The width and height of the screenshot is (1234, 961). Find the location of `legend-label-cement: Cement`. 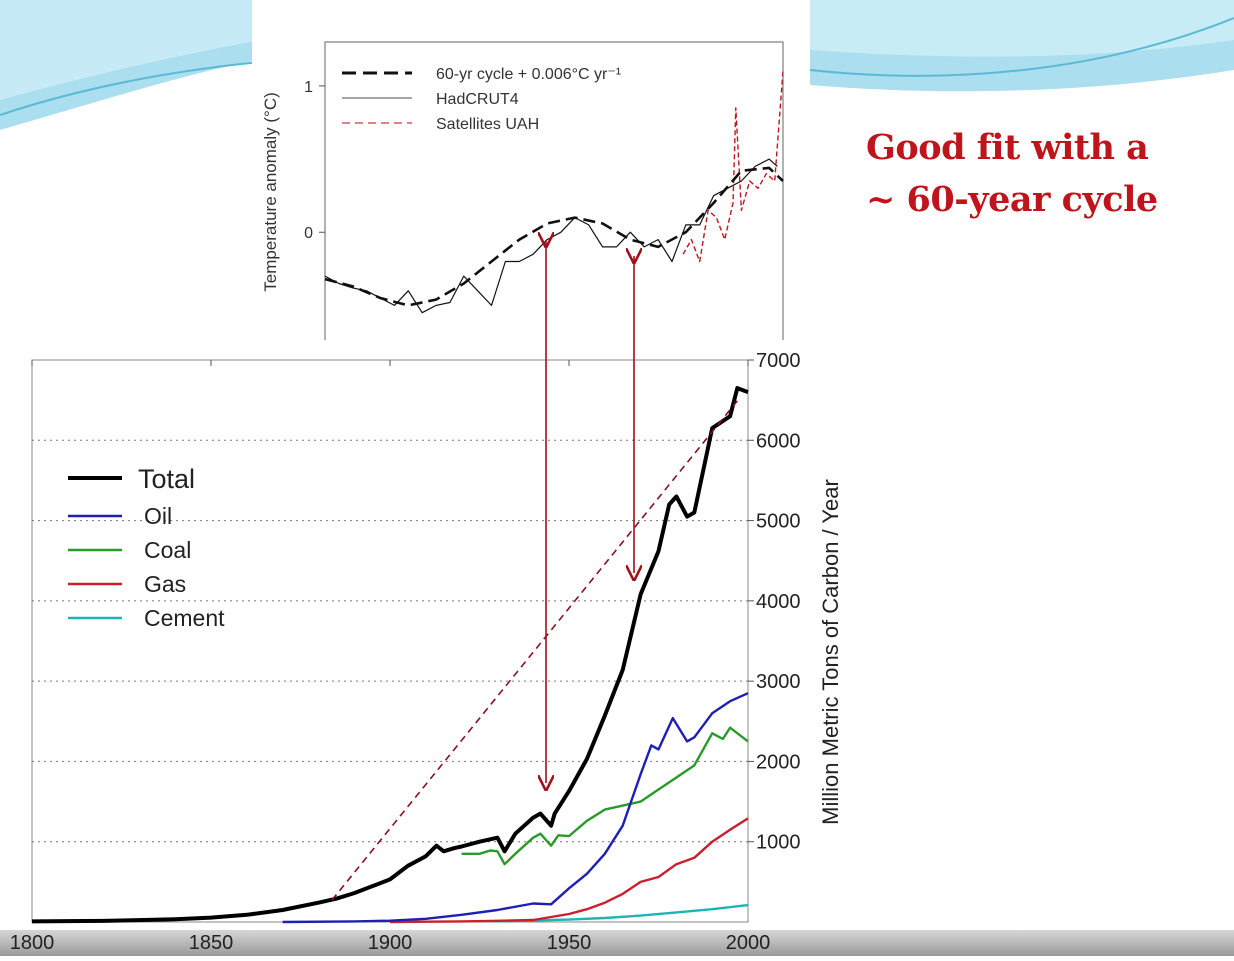

legend-label-cement: Cement is located at coordinates (184, 618).